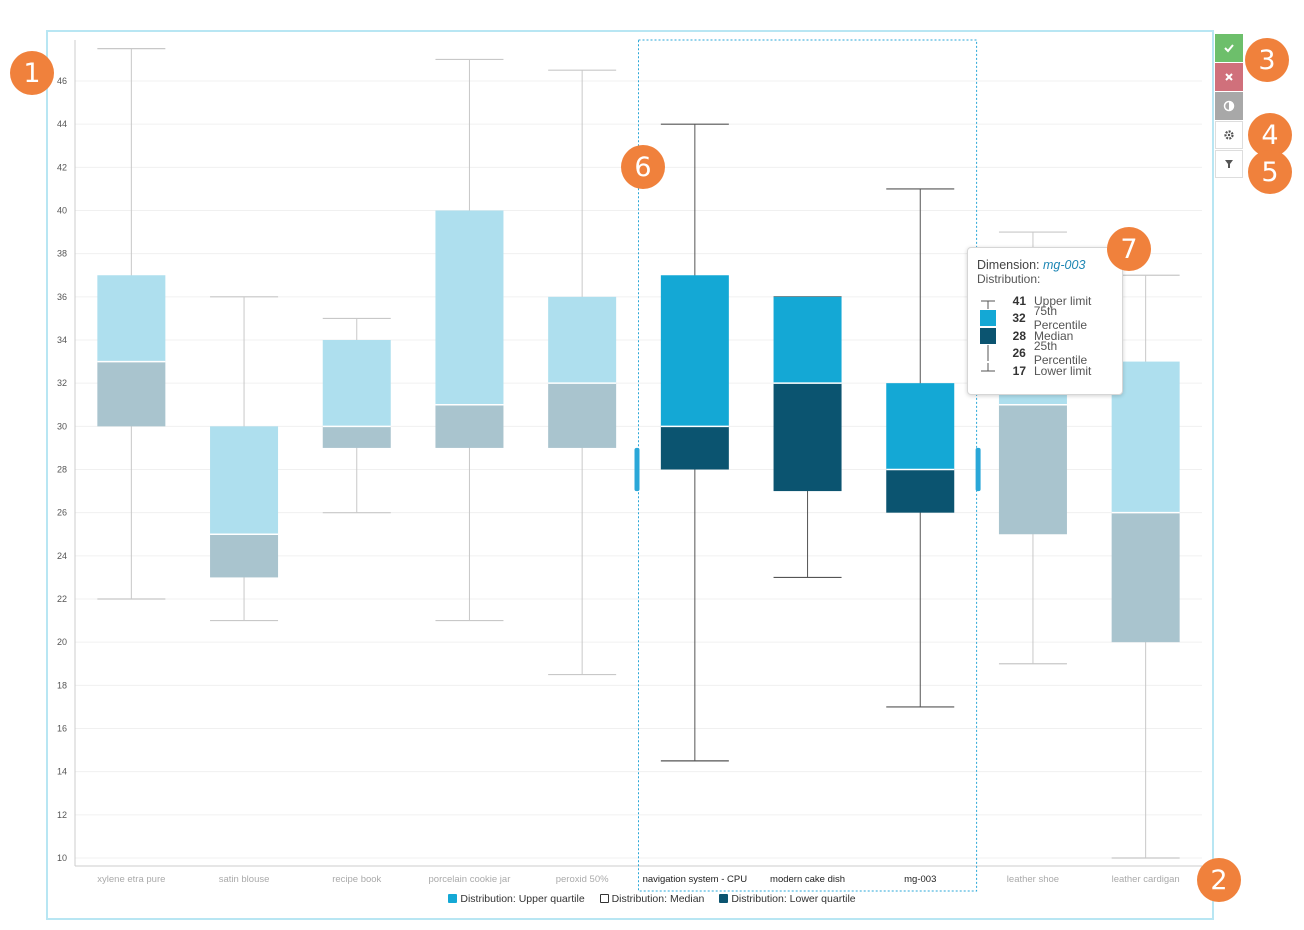  I want to click on filter-button, so click(1229, 164).